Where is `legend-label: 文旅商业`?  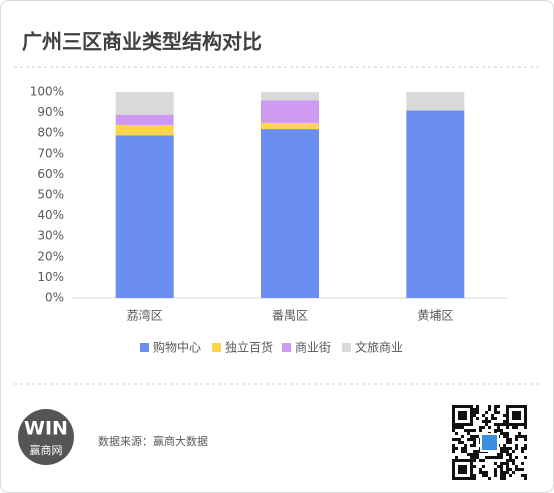
legend-label: 文旅商业 is located at coordinates (379, 347).